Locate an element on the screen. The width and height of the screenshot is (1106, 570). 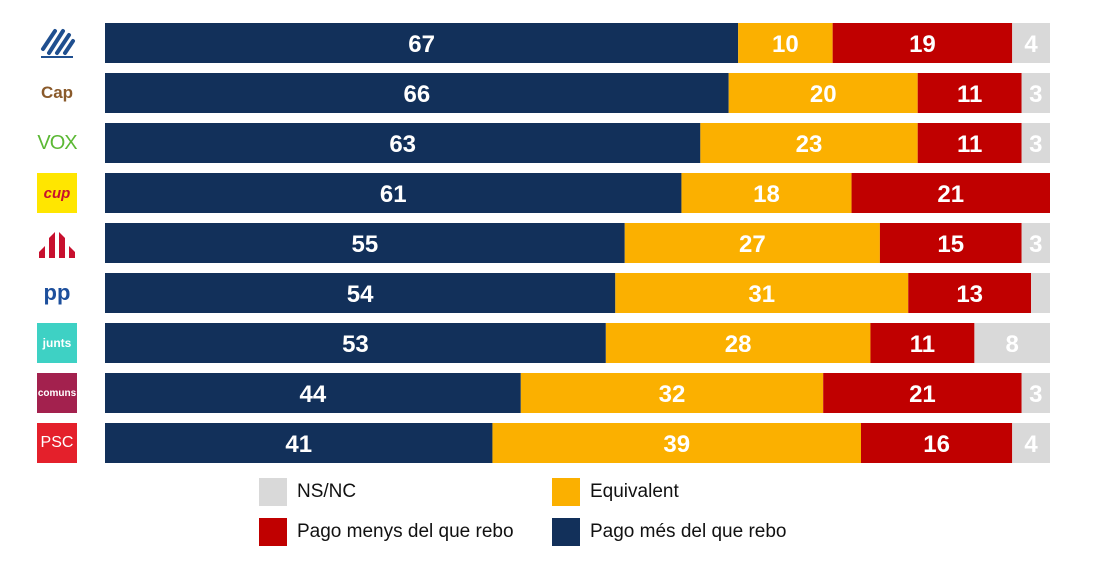
vox-logo: VOX is located at coordinates (57, 142).